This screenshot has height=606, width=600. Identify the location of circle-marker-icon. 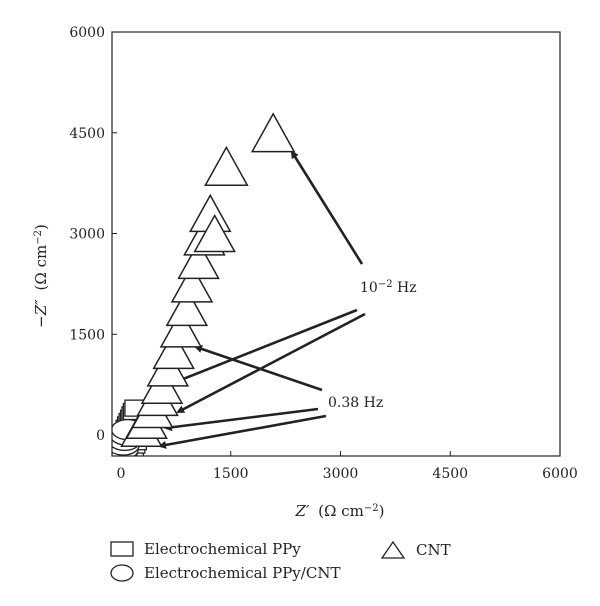
(122, 573).